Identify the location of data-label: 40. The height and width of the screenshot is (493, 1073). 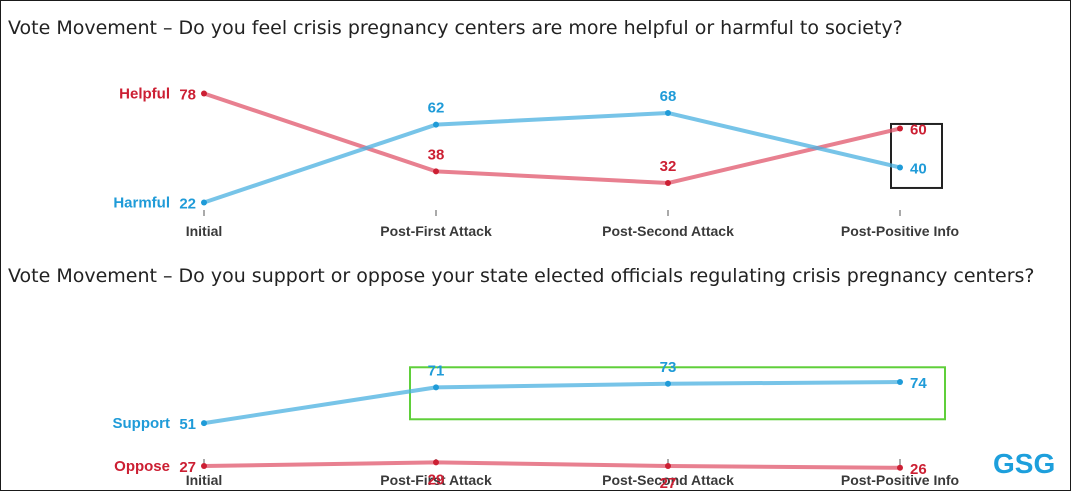
(918, 168).